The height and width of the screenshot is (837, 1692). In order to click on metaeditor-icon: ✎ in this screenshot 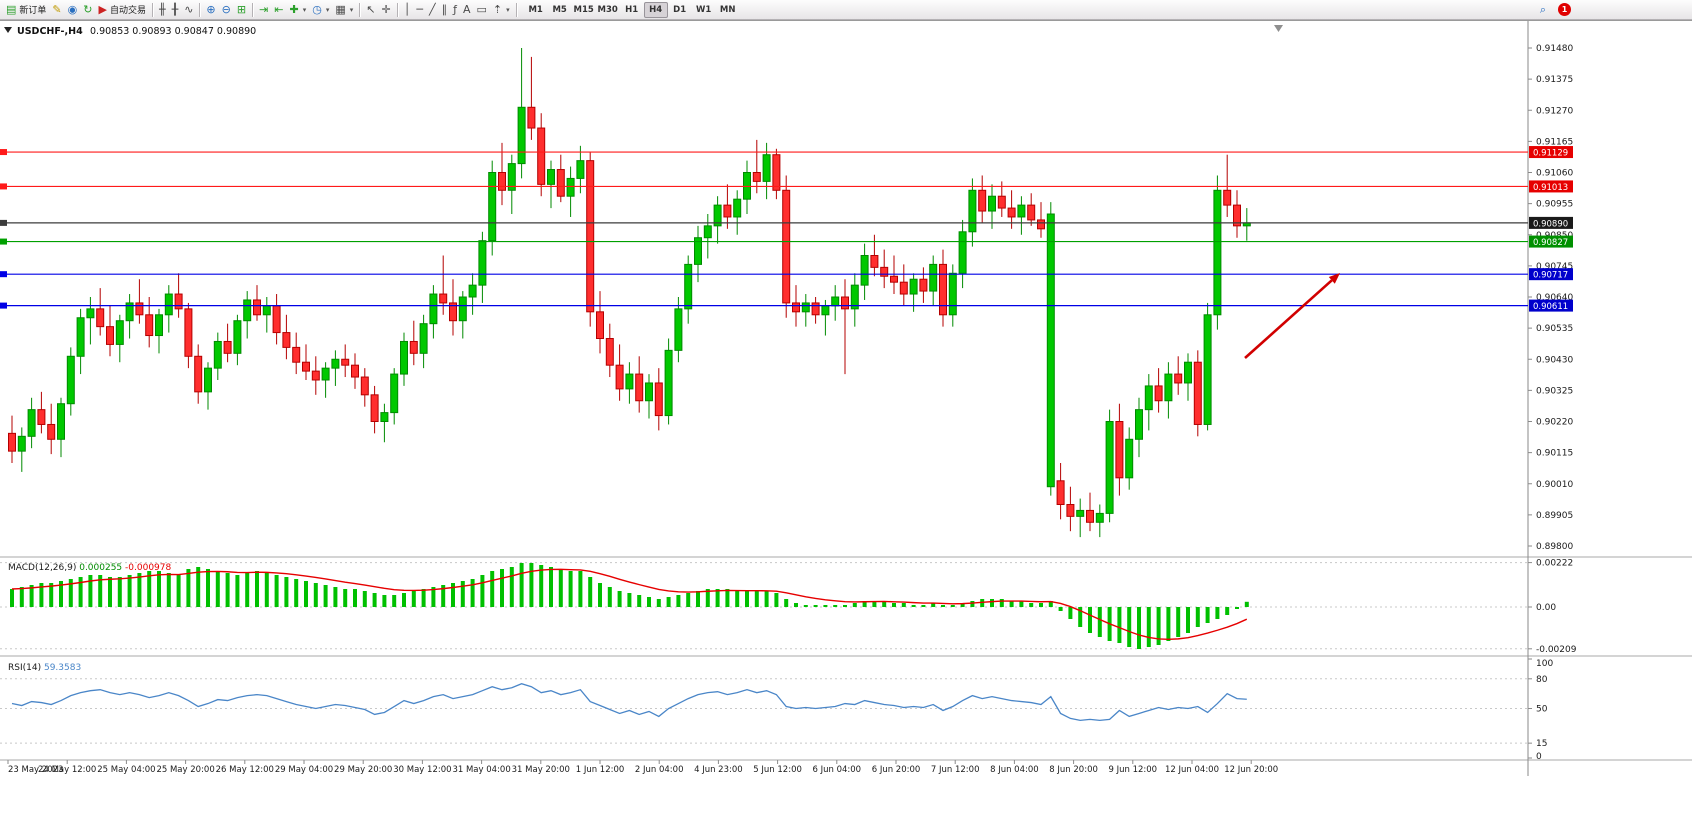, I will do `click(57, 9)`.